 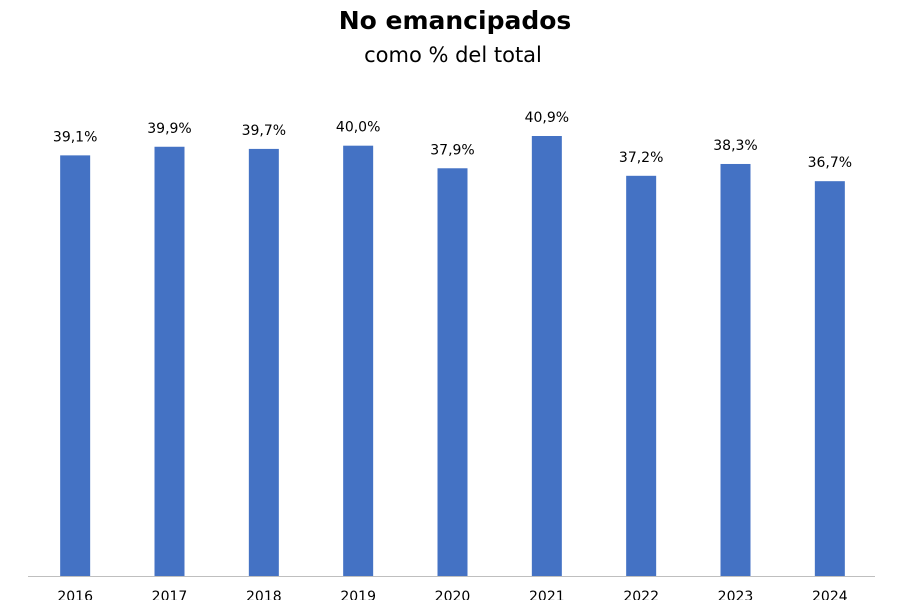 I want to click on x-tick-label: 2023, so click(x=736, y=594).